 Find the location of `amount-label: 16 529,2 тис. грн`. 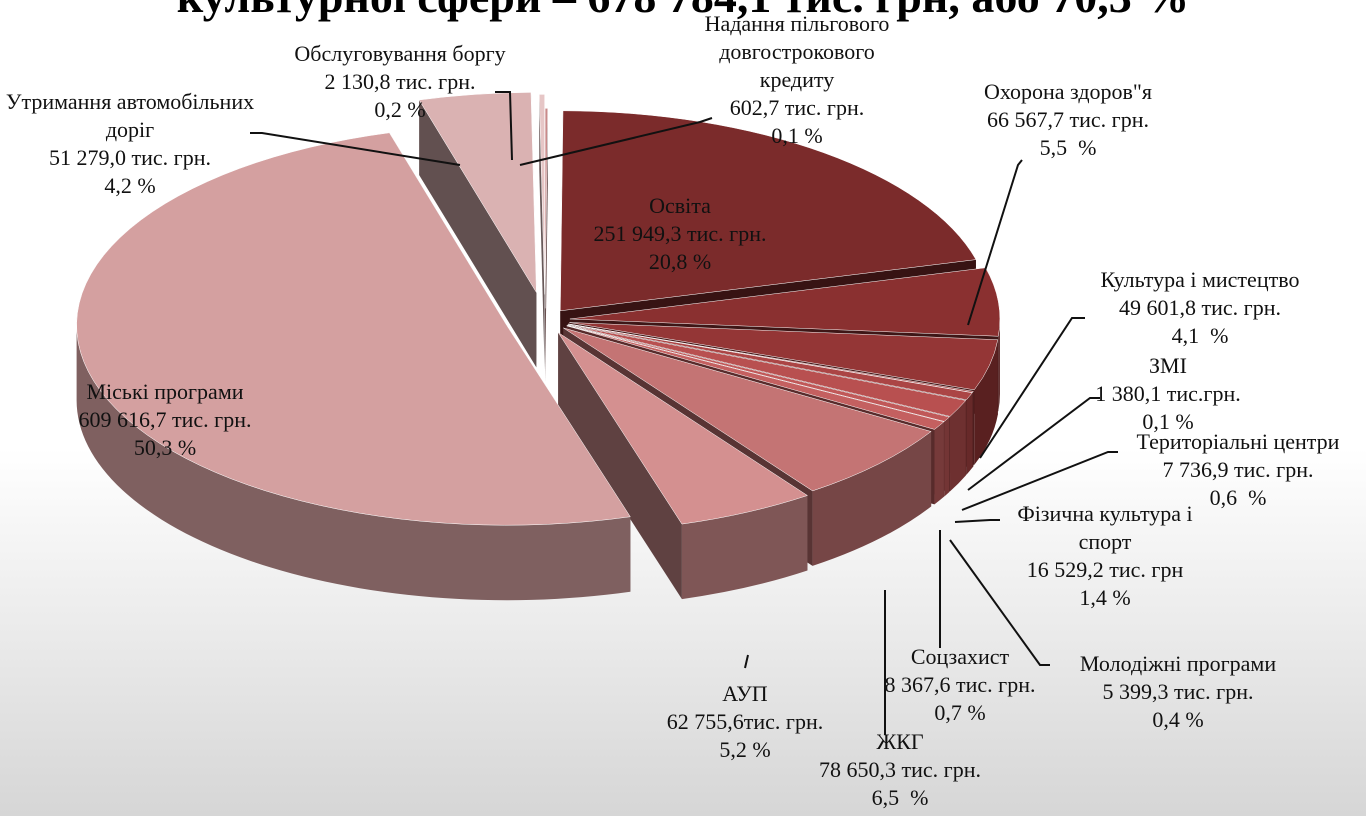

amount-label: 16 529,2 тис. грн is located at coordinates (1105, 569).